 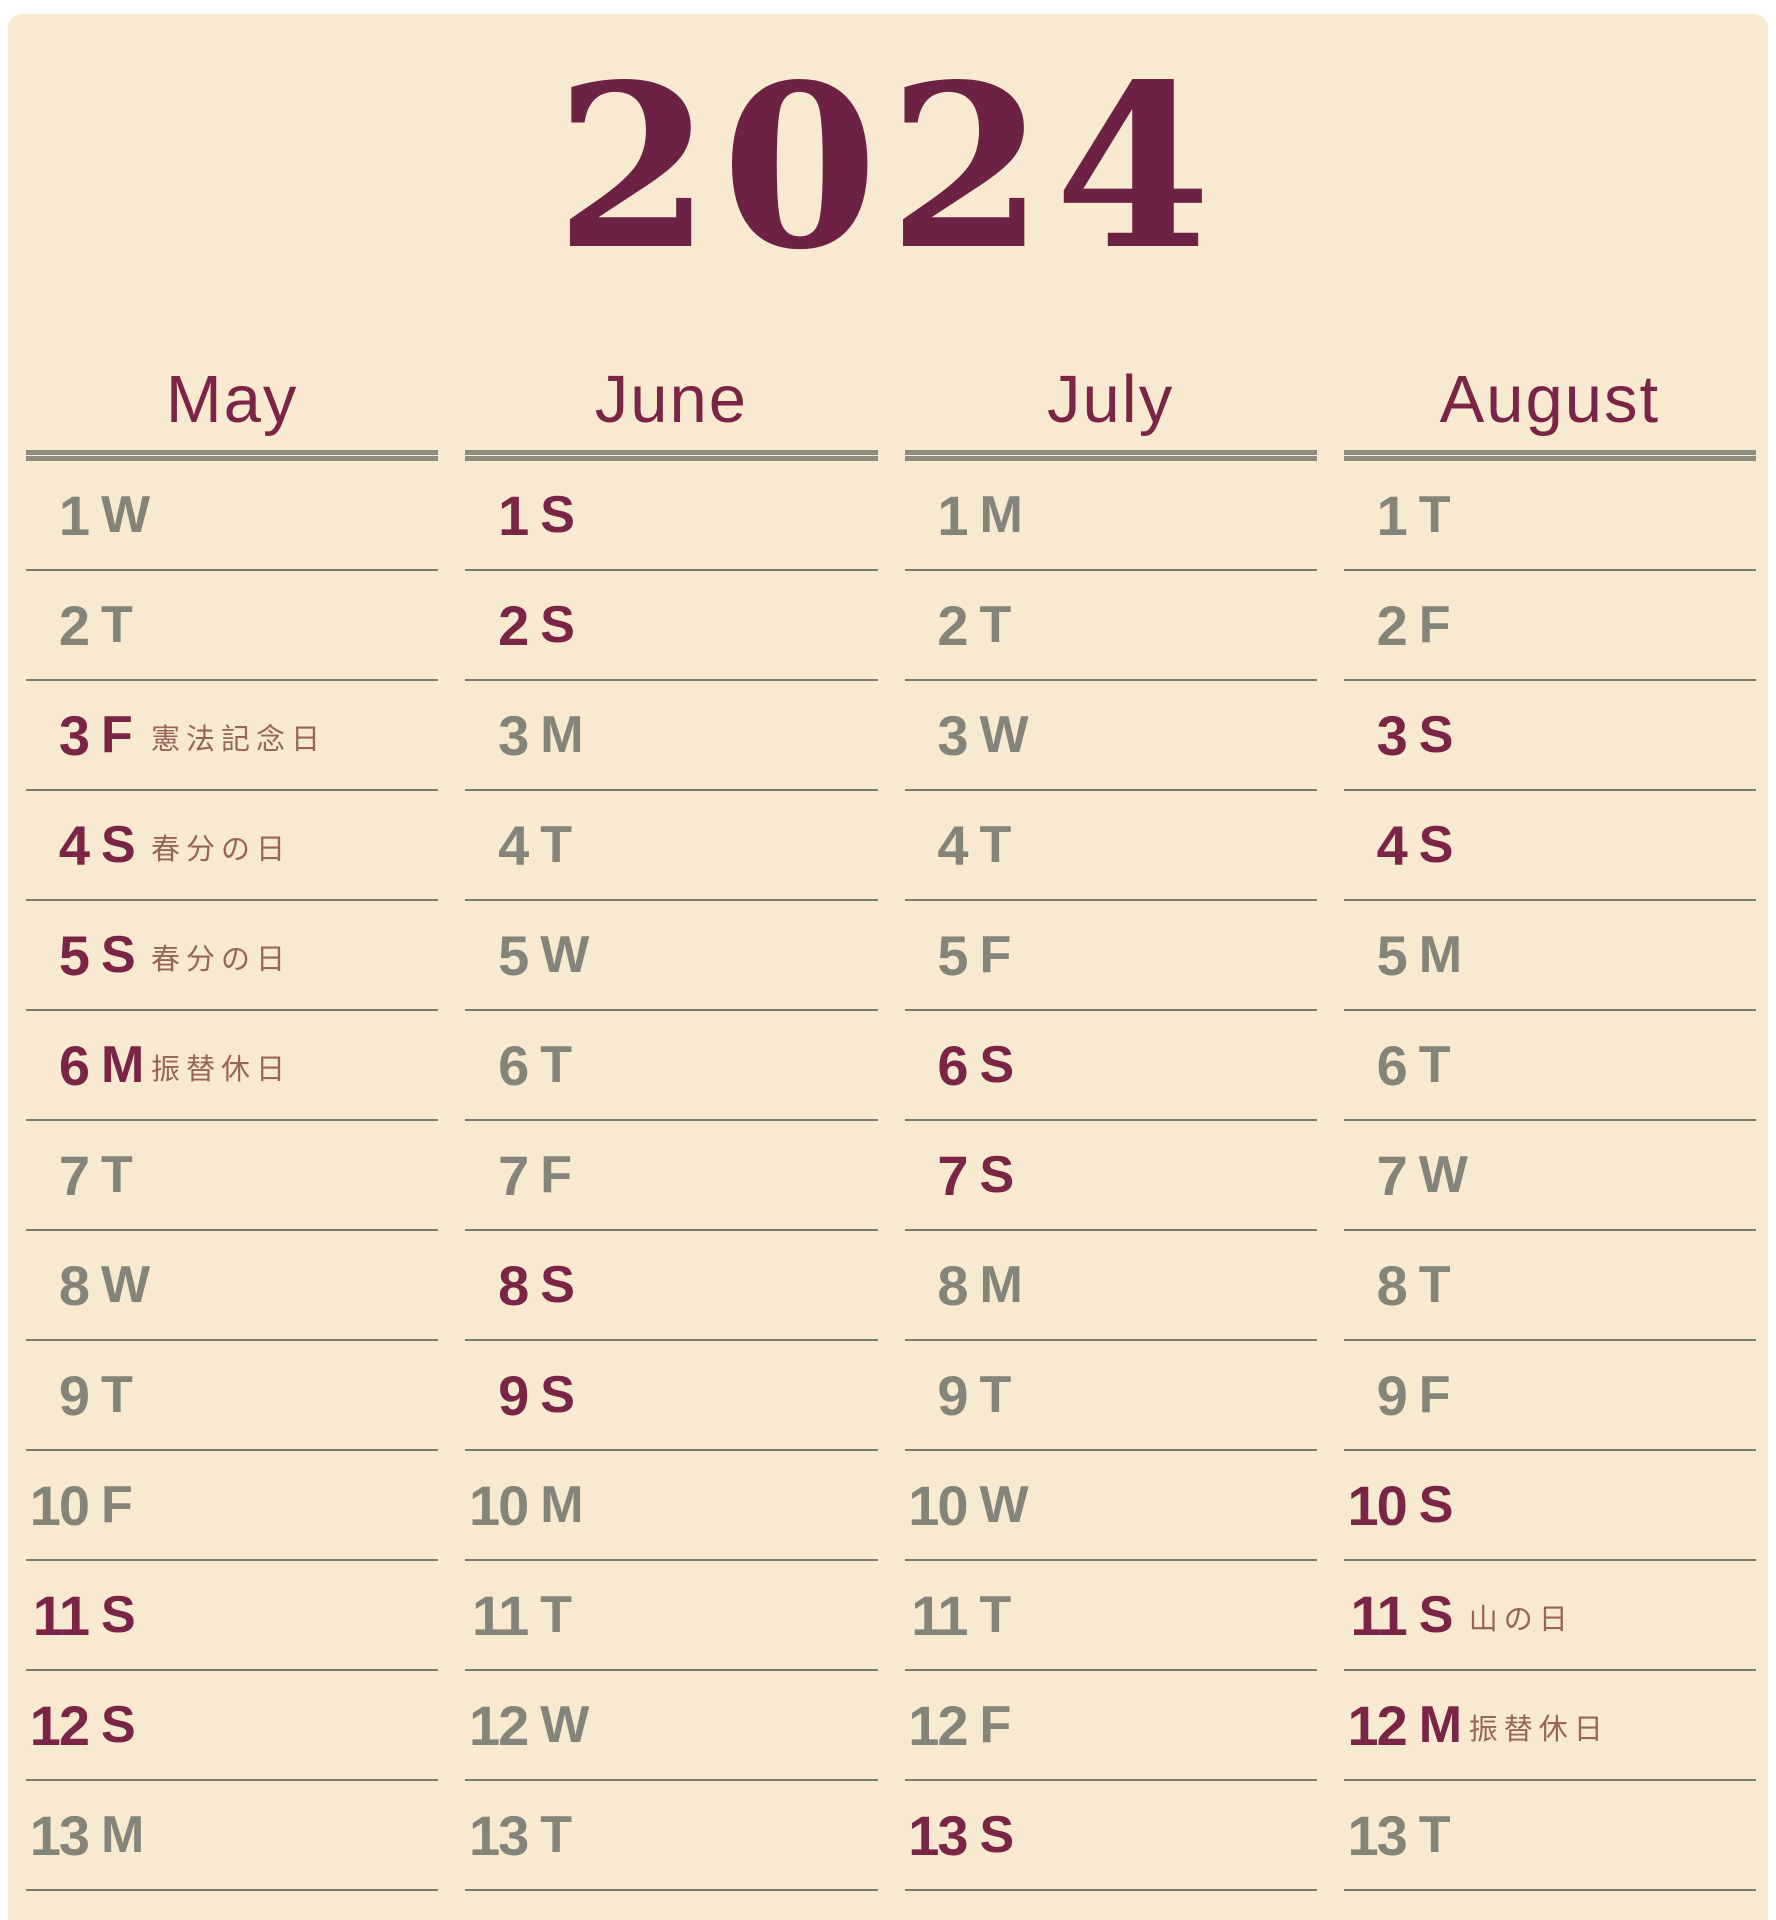 I want to click on month-title: July, so click(x=1111, y=399).